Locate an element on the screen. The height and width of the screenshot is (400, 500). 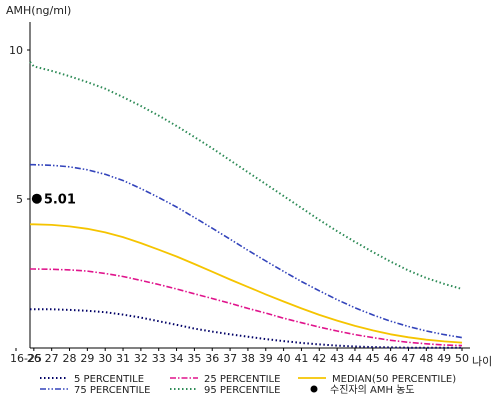
x-tick-label: 36 is located at coordinates (212, 358).